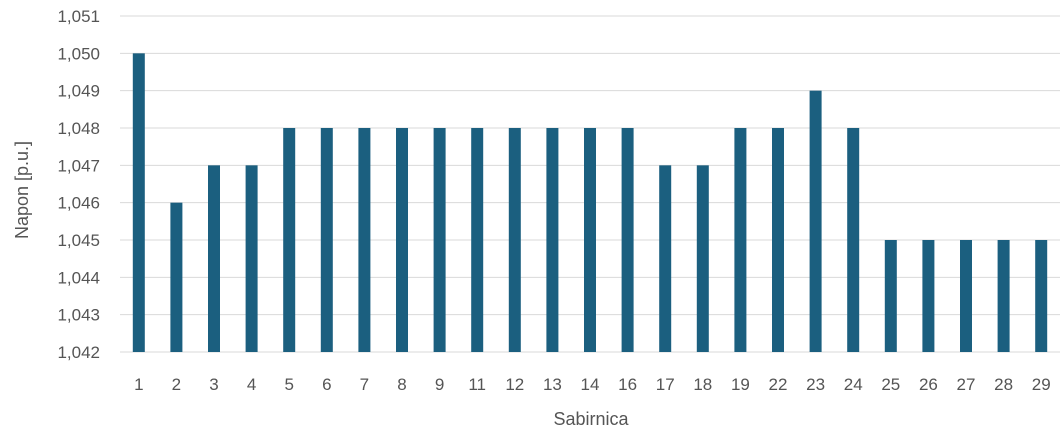  I want to click on x-tick-label: 19, so click(740, 384).